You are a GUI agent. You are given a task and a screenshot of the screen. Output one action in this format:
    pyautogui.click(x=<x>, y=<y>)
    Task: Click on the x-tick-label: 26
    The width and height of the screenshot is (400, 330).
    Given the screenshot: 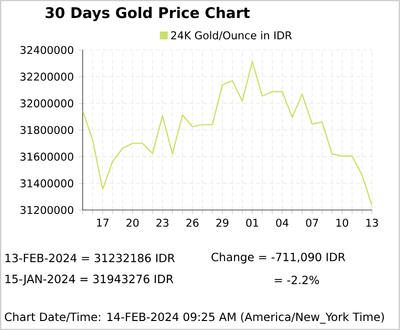 What is the action you would take?
    pyautogui.click(x=192, y=222)
    